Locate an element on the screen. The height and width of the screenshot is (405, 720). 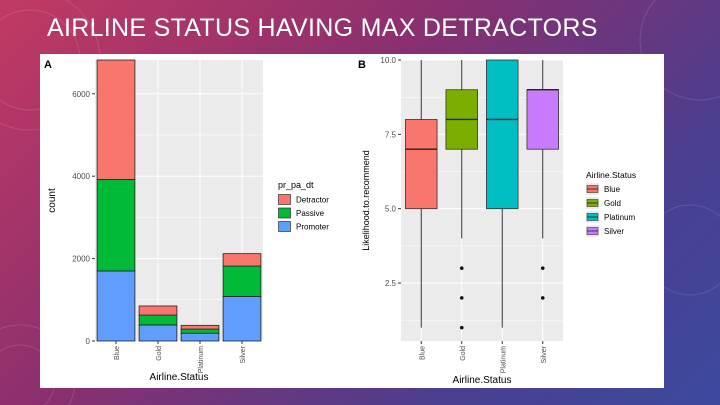
slide-title: AIRLINE STATUS HAVING MAX DETRACTORS is located at coordinates (322, 28).